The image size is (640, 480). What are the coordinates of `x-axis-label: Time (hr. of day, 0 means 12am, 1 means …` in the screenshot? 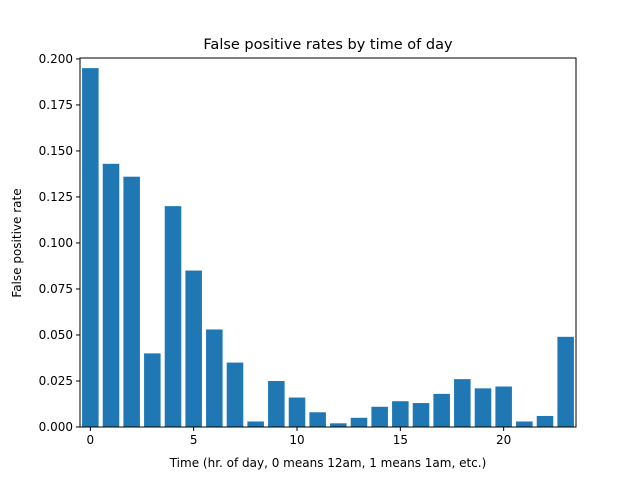 It's located at (328, 463).